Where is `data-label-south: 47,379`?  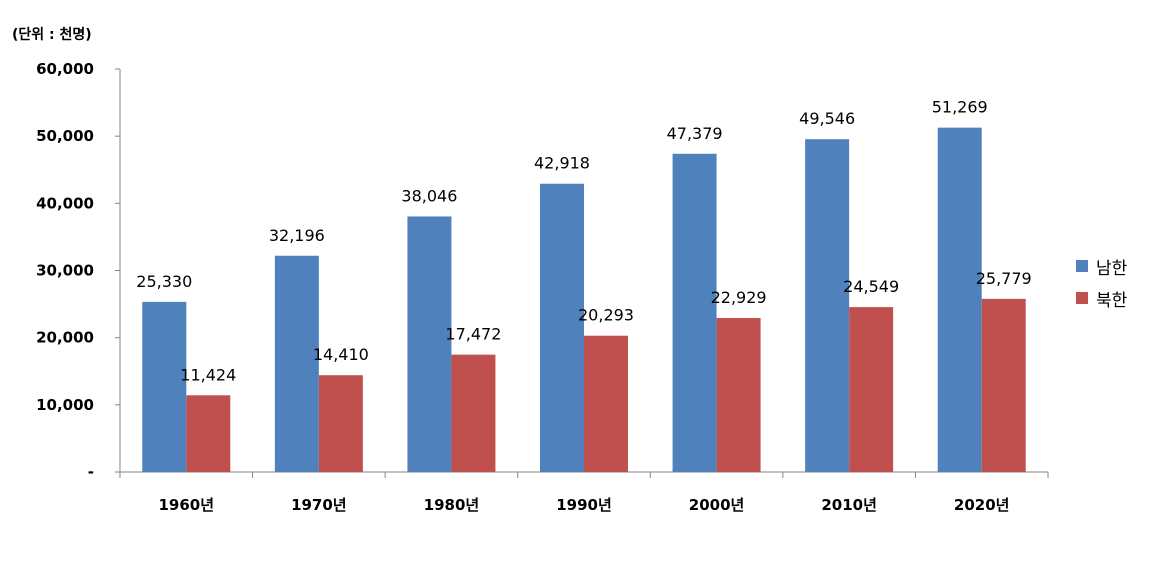 data-label-south: 47,379 is located at coordinates (695, 133).